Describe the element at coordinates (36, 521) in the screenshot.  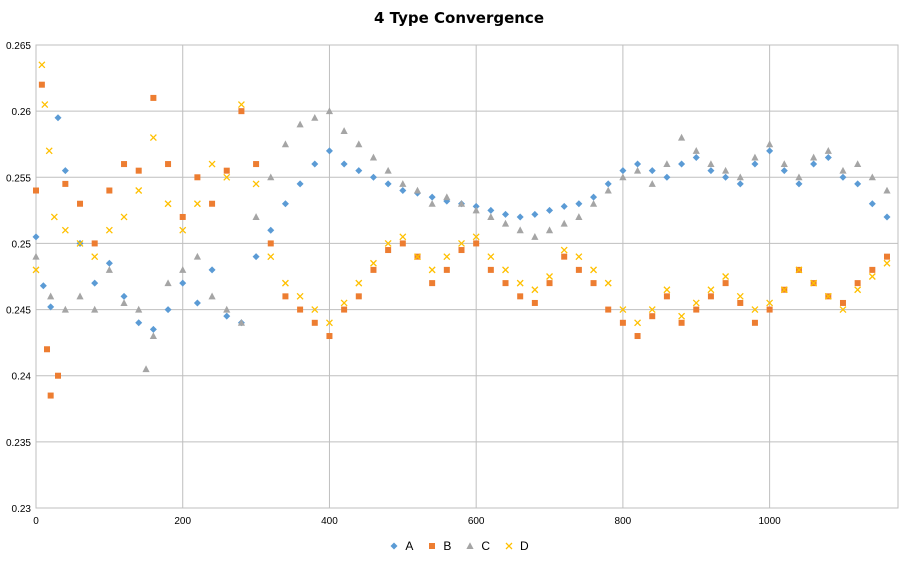
I see `x-tick-label: 0` at that location.